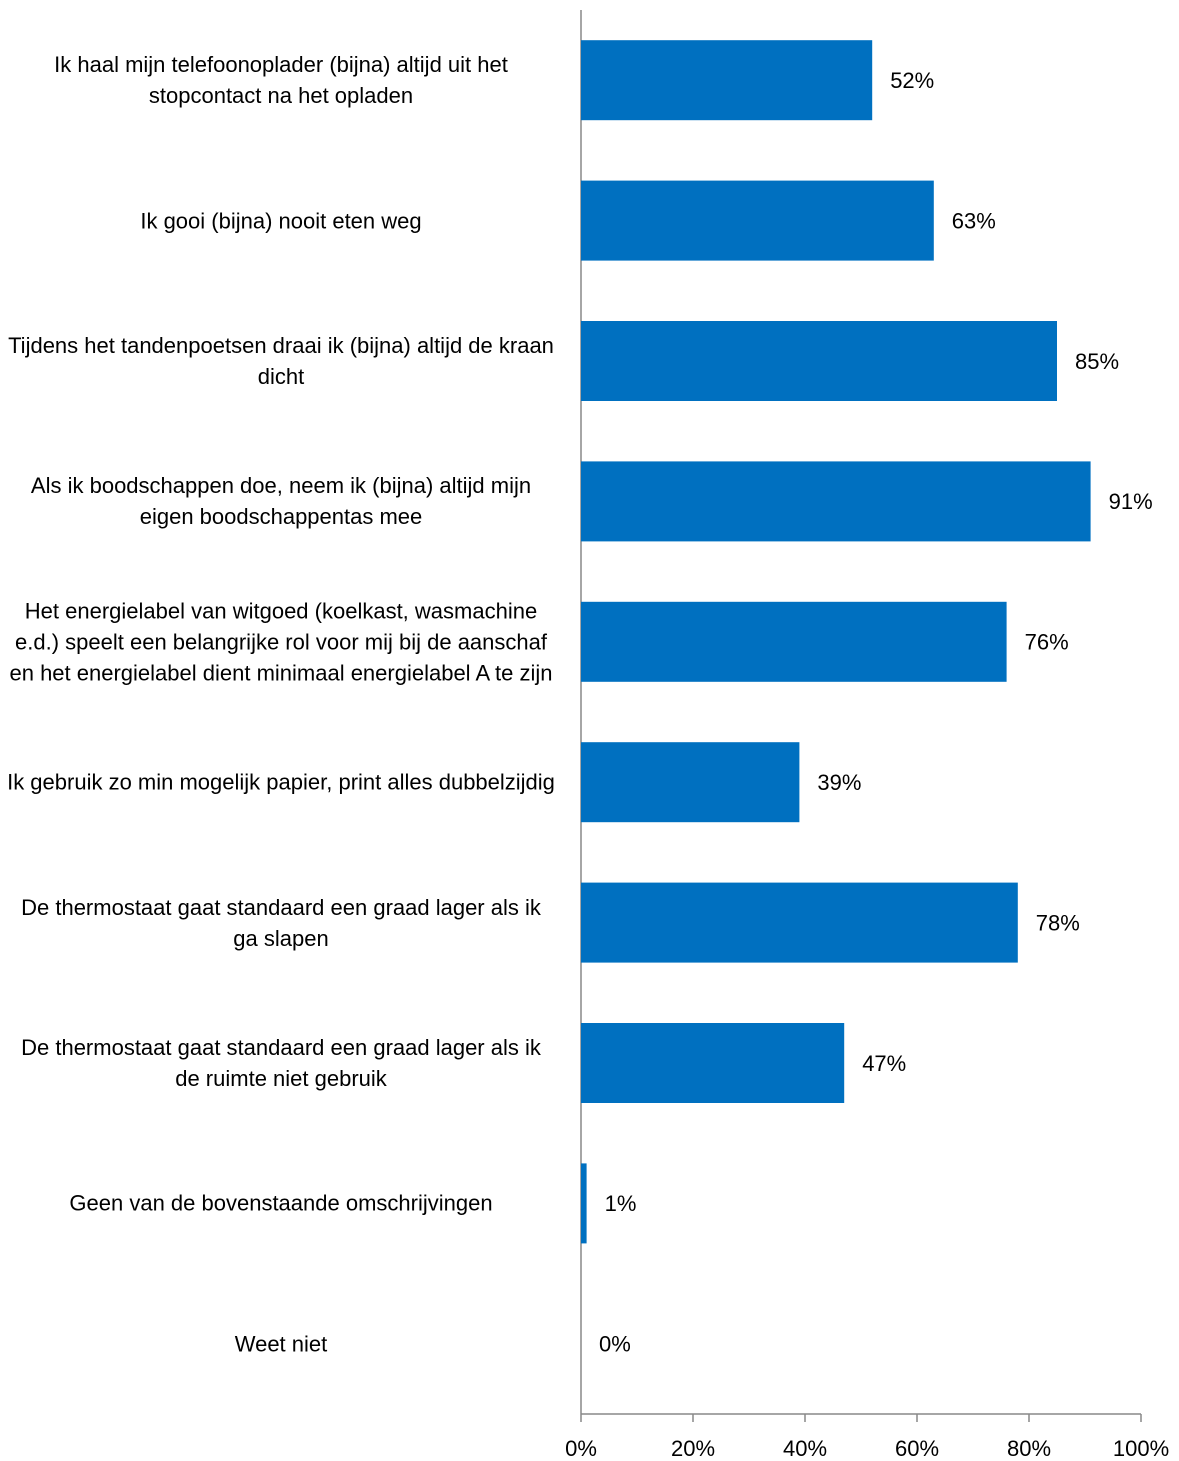  Describe the element at coordinates (805, 1448) in the screenshot. I see `x-tick-label: 40%` at that location.